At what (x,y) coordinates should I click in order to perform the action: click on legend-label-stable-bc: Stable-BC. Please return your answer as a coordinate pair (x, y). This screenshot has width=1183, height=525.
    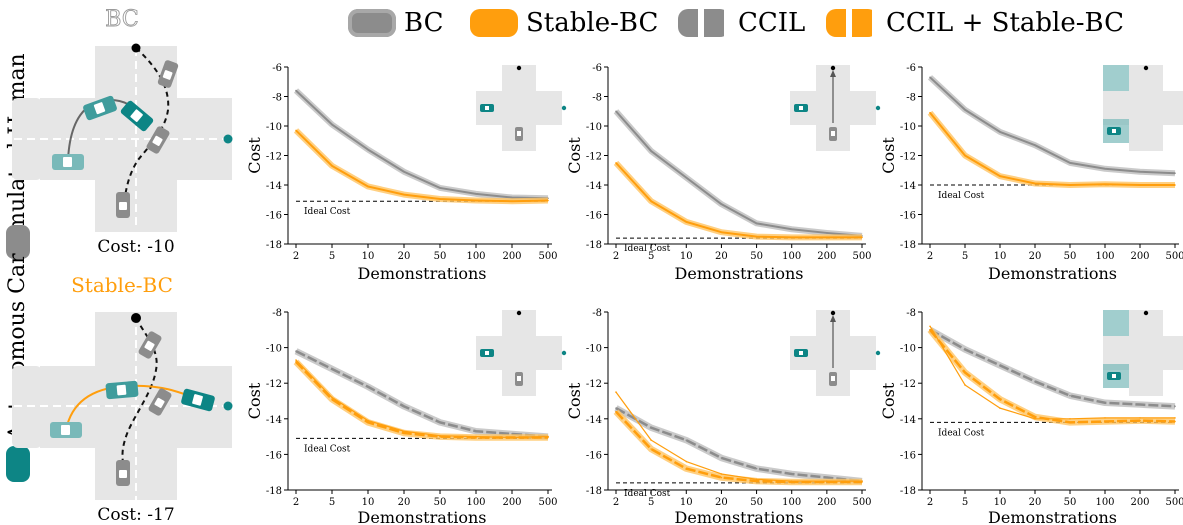
    Looking at the image, I should click on (592, 23).